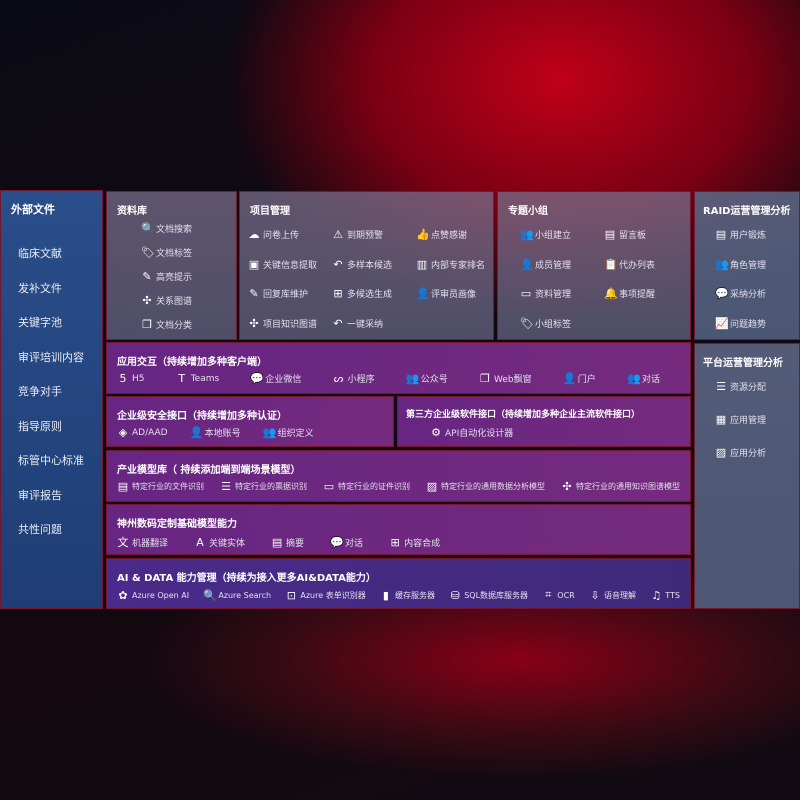  Describe the element at coordinates (362, 293) in the screenshot. I see `item-project: ⊞ 多候选生成` at that location.